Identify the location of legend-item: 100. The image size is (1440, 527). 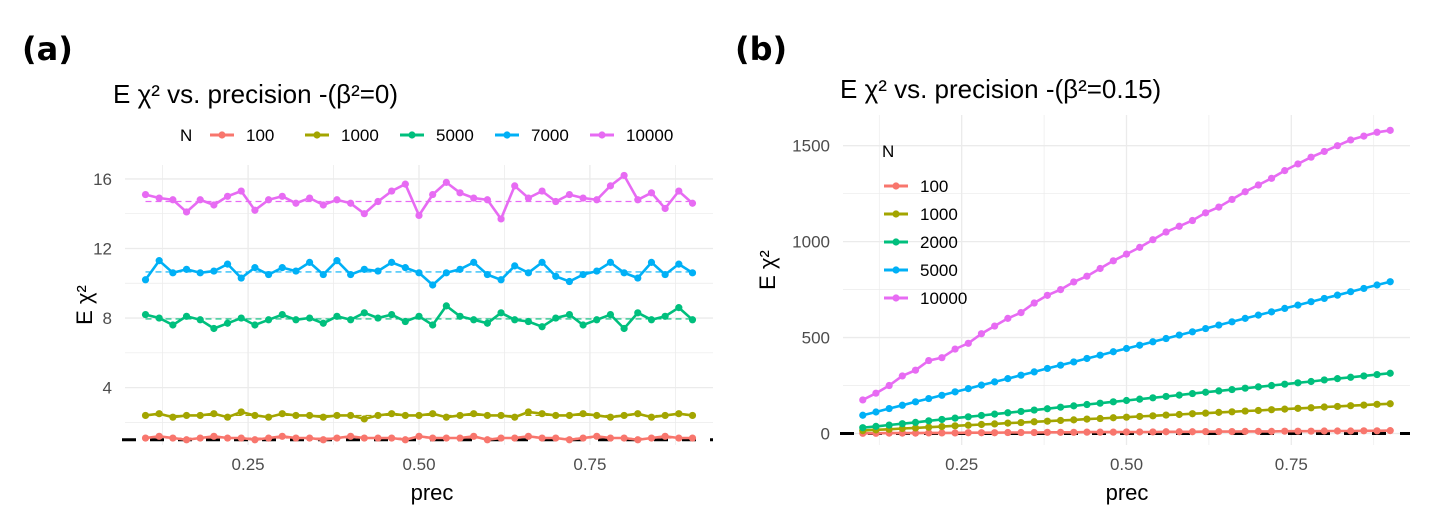
(242, 135).